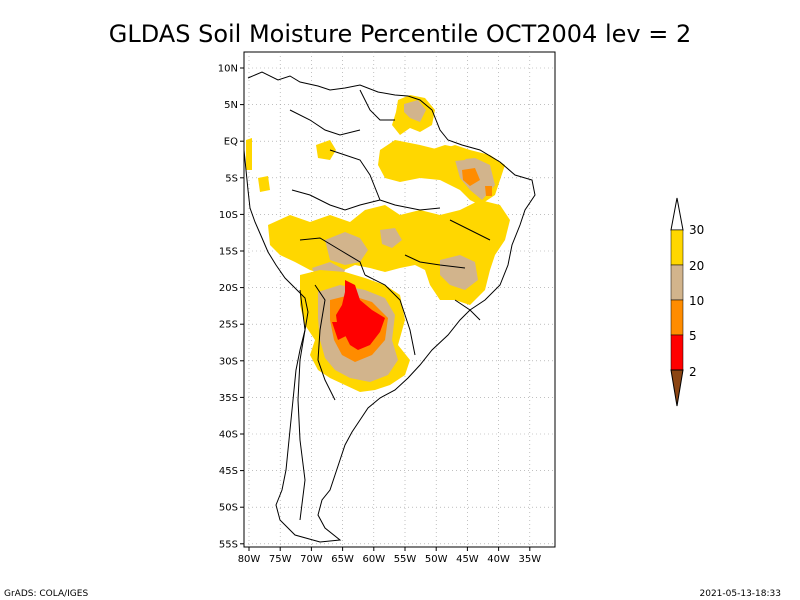 This screenshot has width=800, height=600. I want to click on lon-label: 70W, so click(311, 559).